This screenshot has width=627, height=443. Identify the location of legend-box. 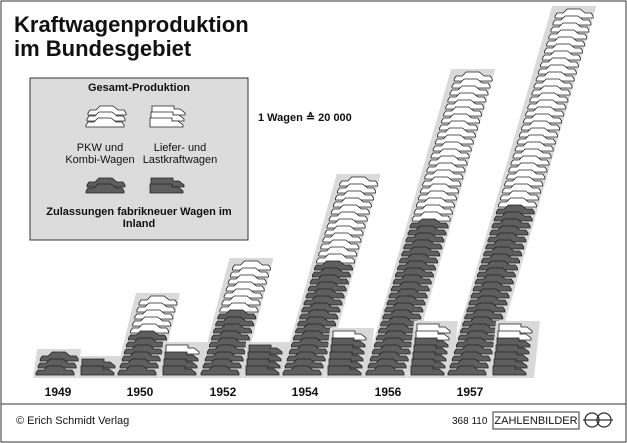
(139, 159).